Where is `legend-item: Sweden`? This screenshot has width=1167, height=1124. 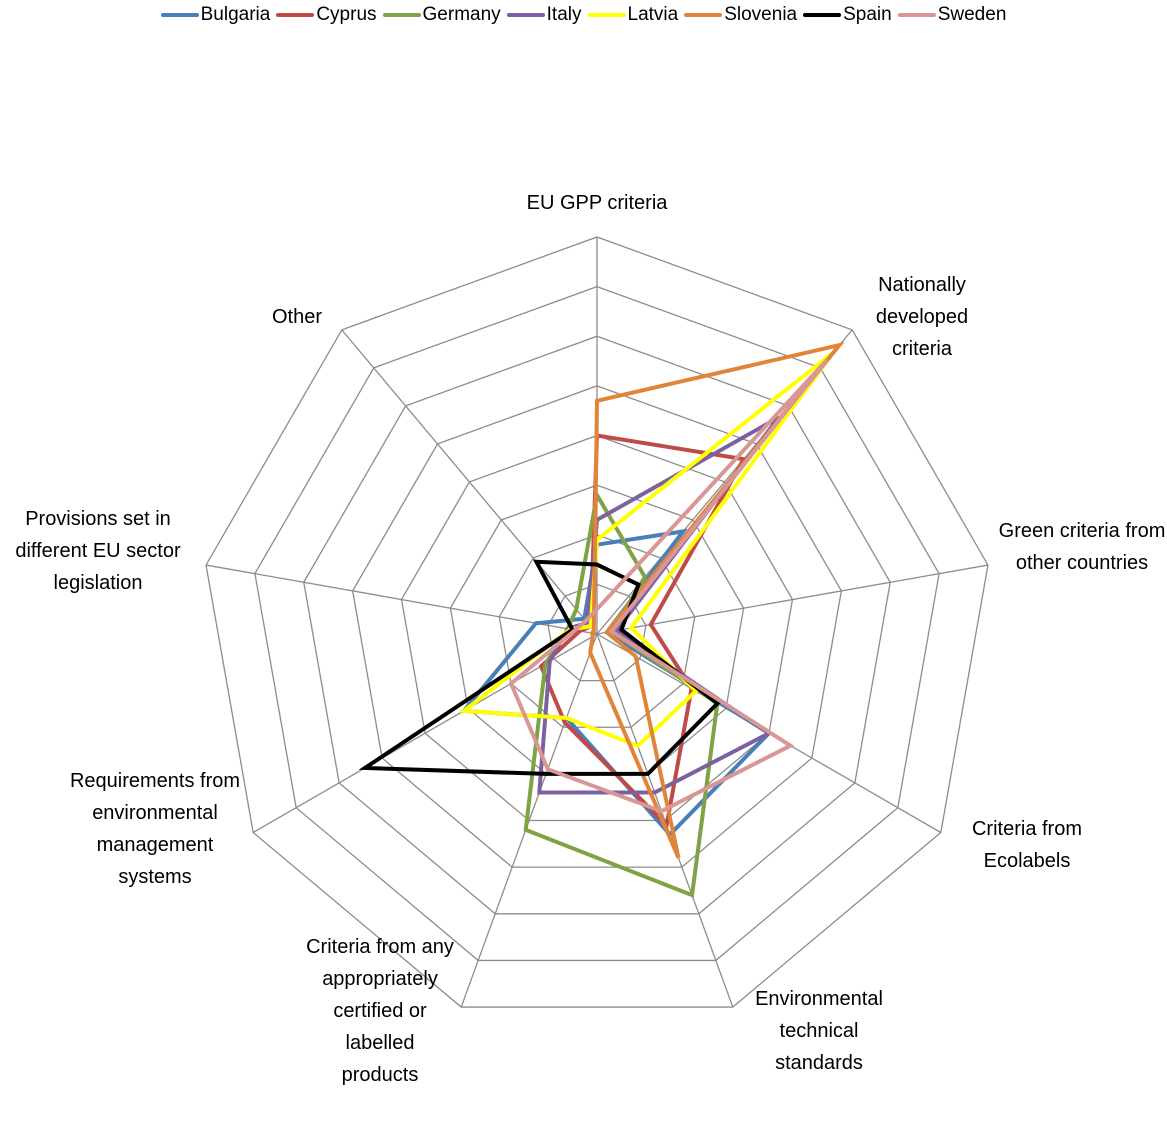
legend-item: Sweden is located at coordinates (952, 15).